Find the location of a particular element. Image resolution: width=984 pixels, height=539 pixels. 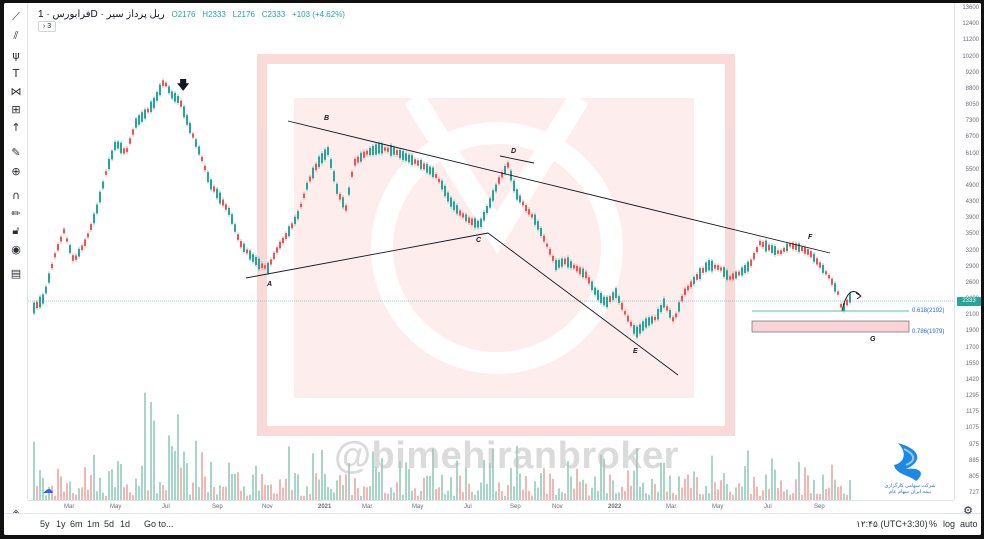

trend-line-icon: ⫽ is located at coordinates (16, 35).